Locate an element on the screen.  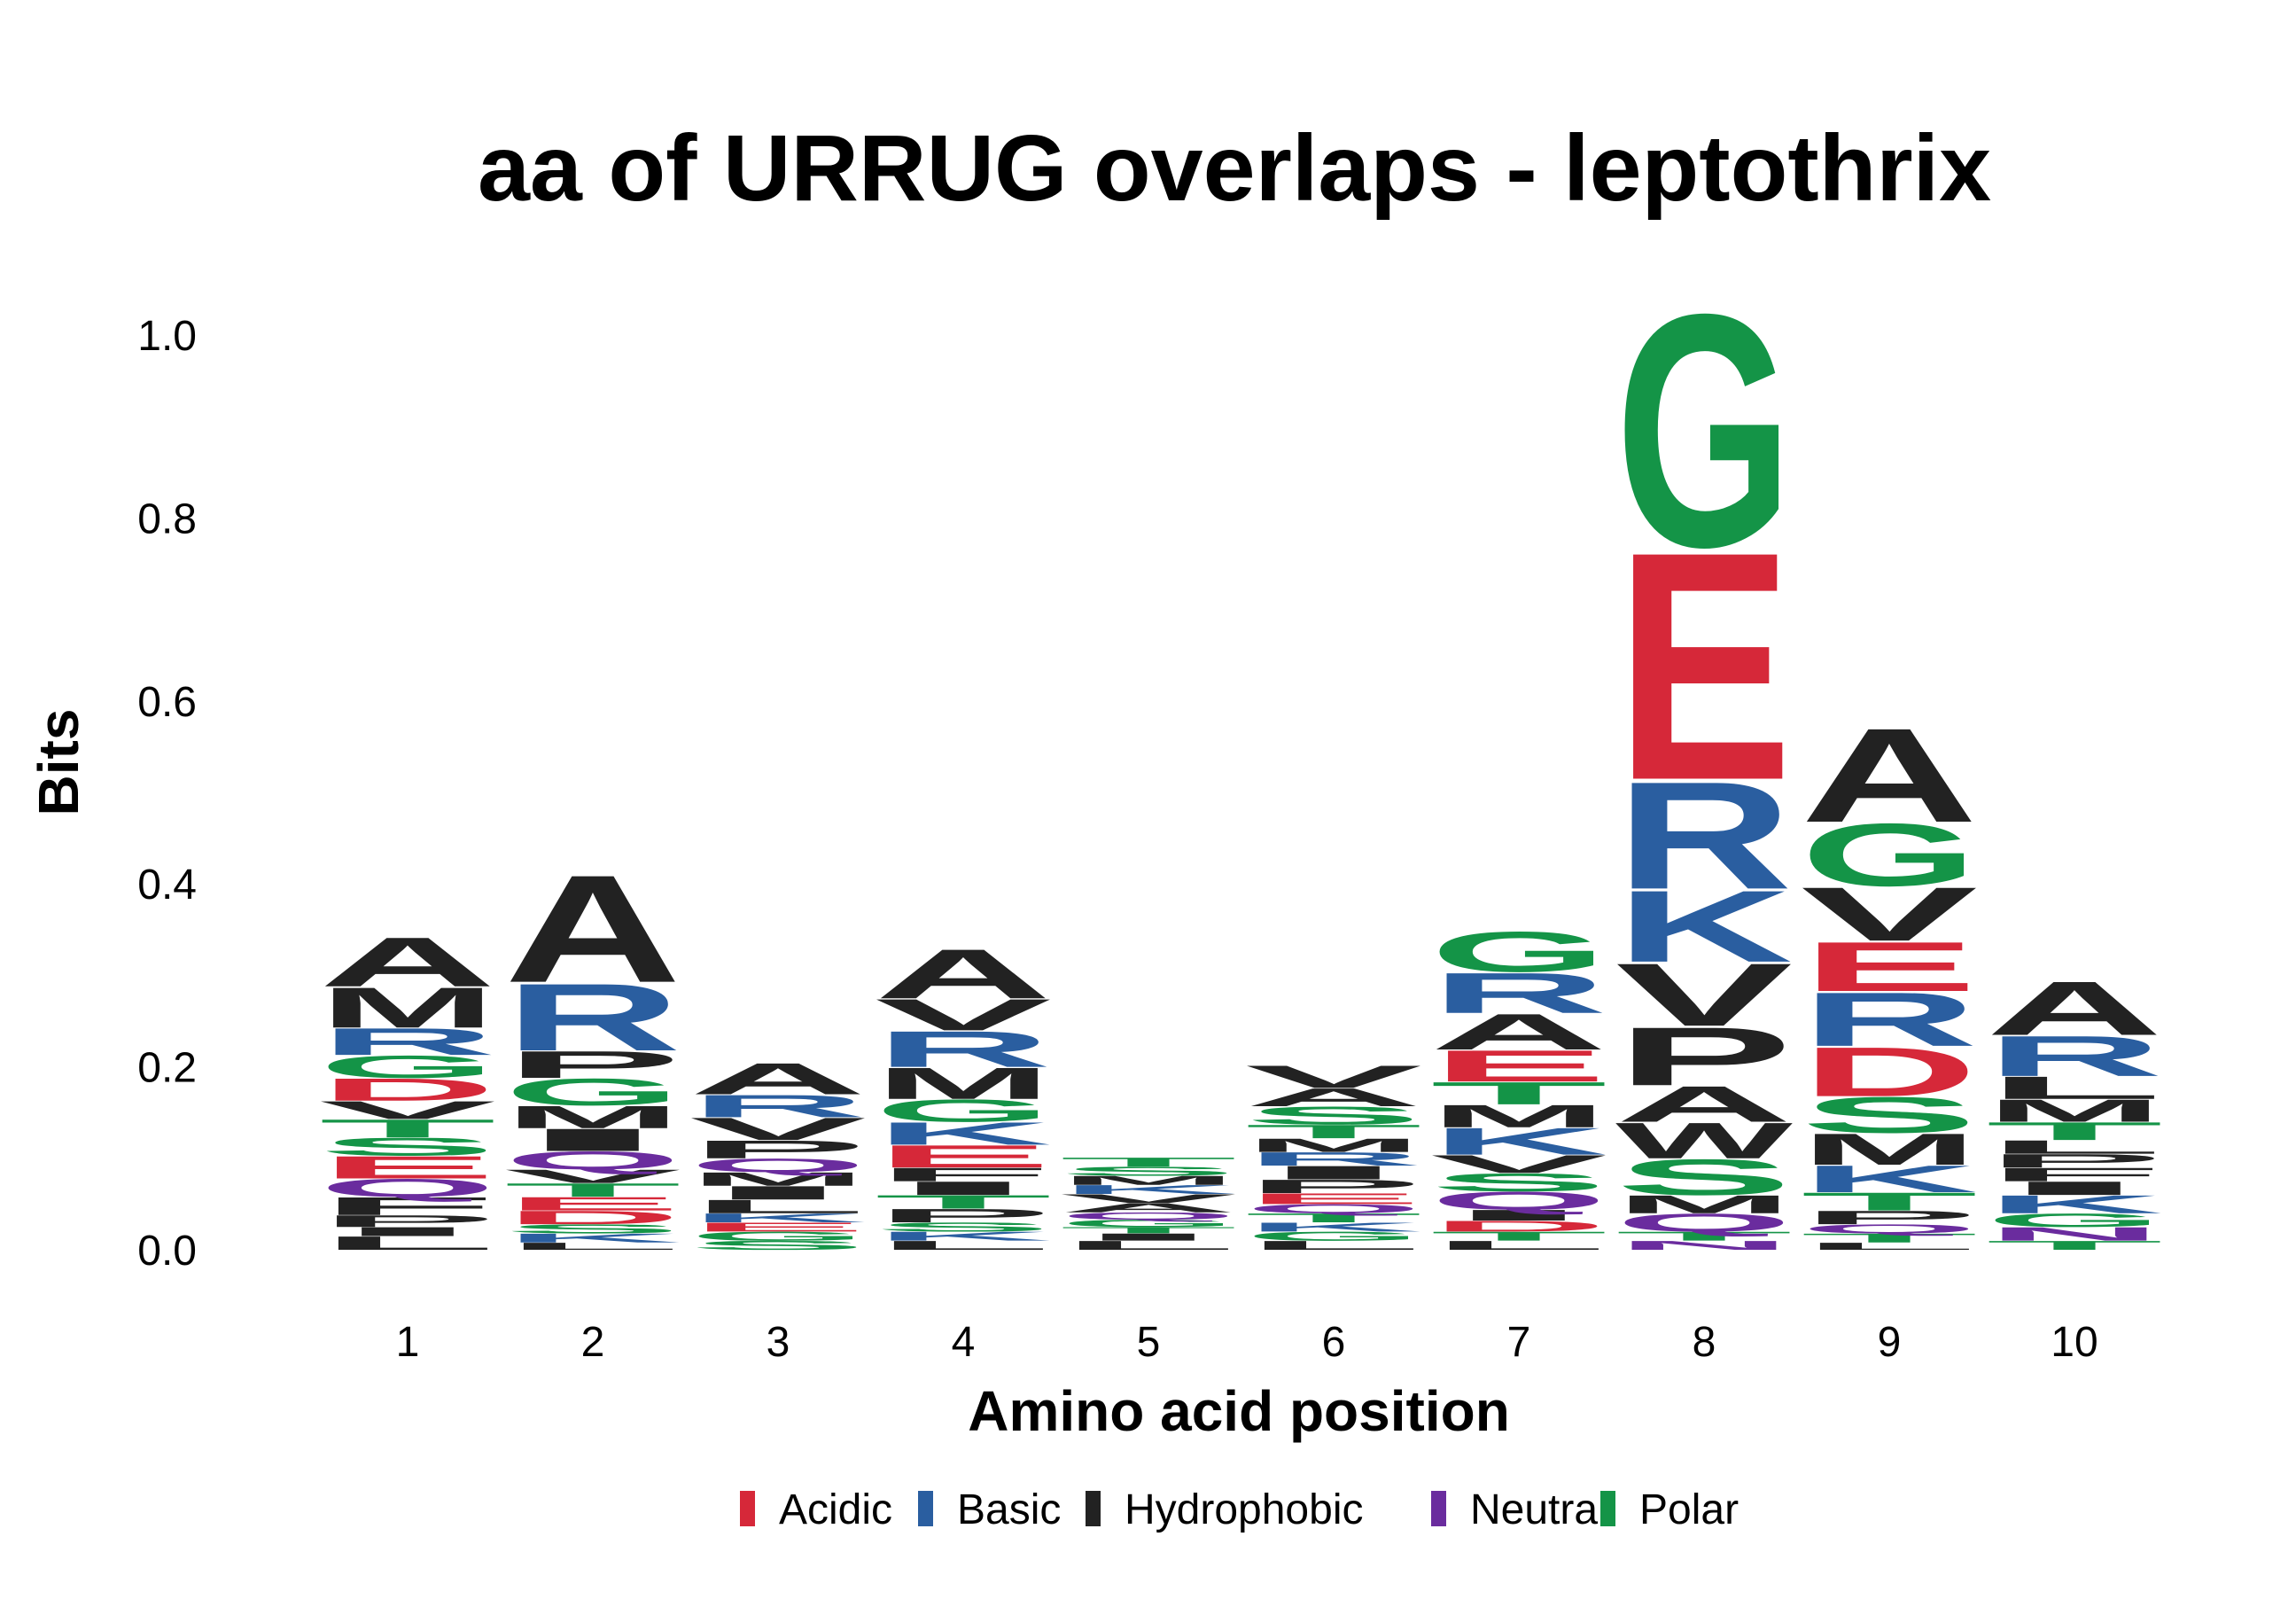
legend-item: Polar is located at coordinates (1669, 1509).